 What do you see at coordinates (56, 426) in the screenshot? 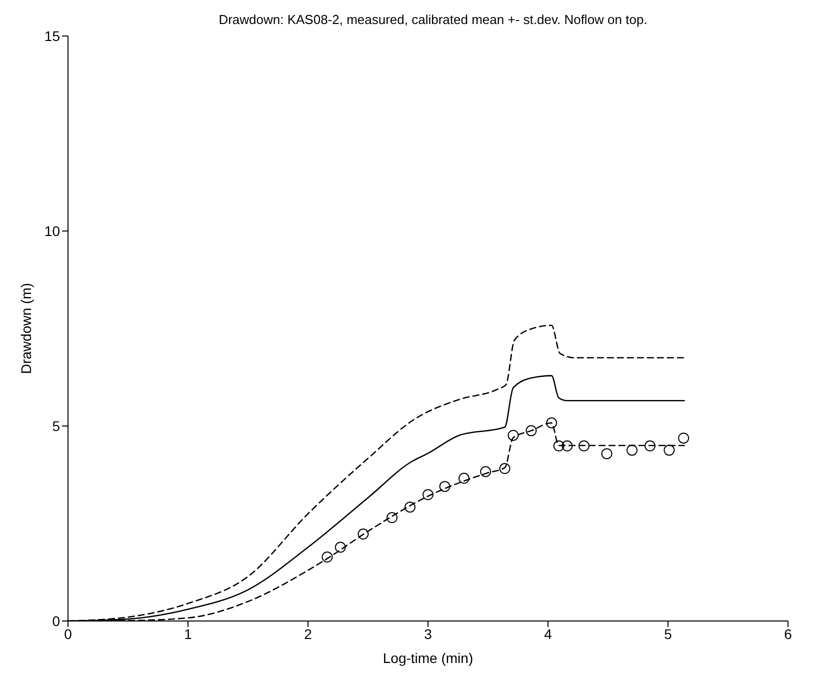
I see `y-tick-label: 5` at bounding box center [56, 426].